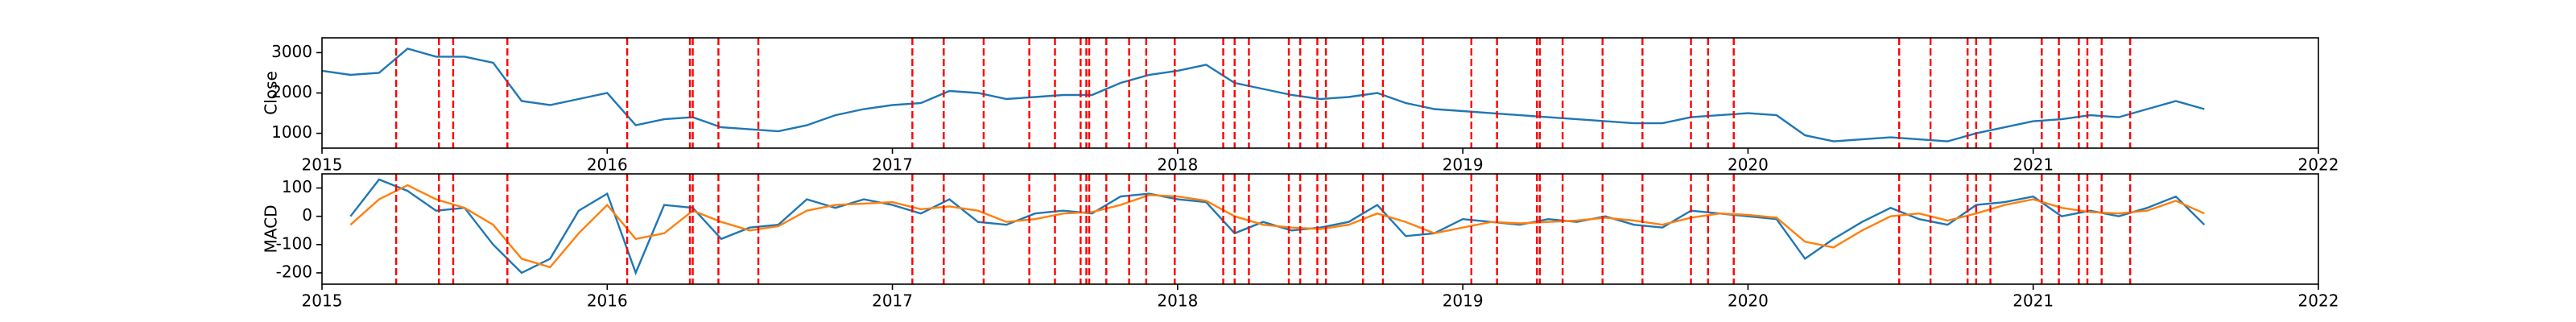 This screenshot has height=322, width=2576. I want to click on y-tick-label: 1000, so click(291, 132).